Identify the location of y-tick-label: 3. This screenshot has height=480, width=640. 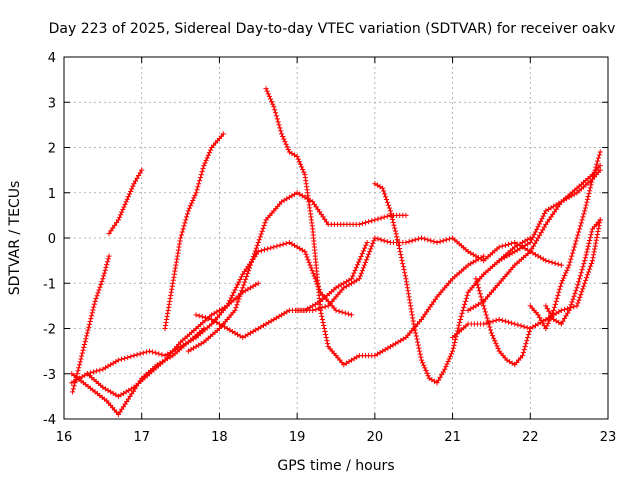
(52, 103).